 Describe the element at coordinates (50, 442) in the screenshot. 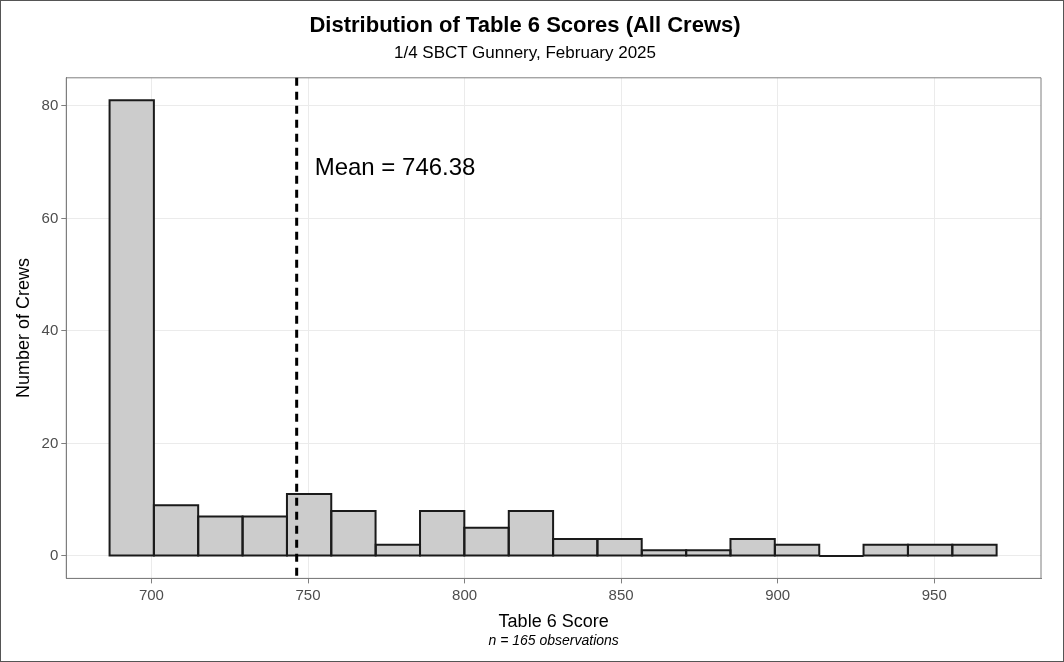

I see `y-tick-label: 20` at that location.